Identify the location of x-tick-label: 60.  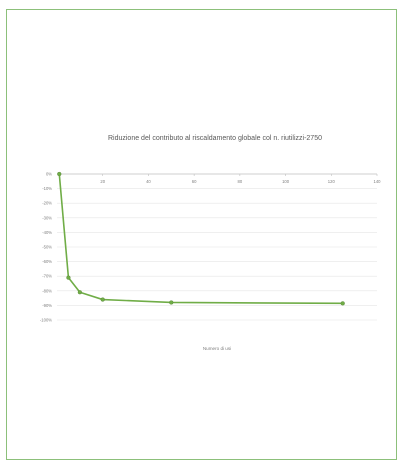
(194, 181).